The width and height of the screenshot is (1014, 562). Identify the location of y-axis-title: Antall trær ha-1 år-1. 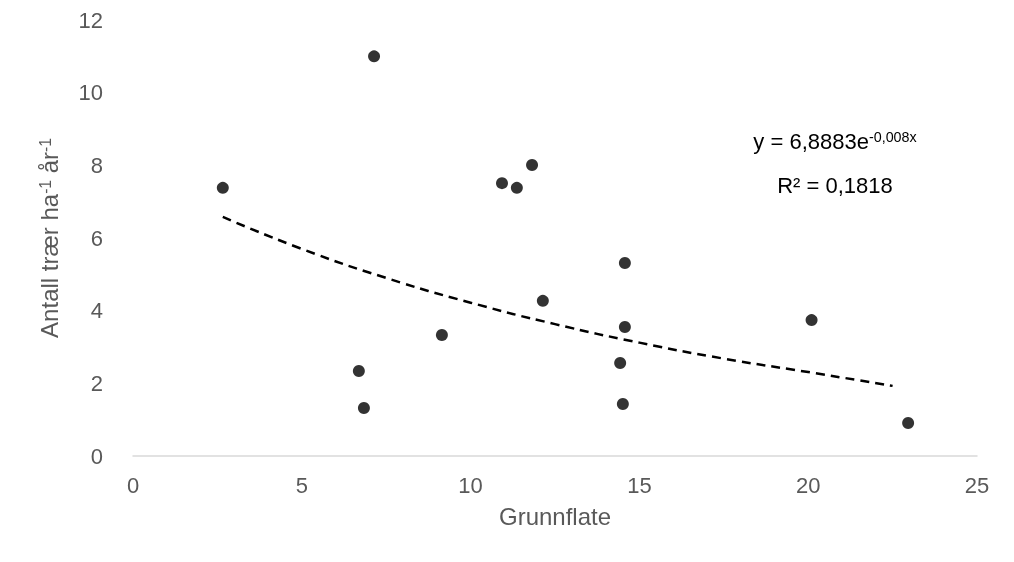
(49, 238).